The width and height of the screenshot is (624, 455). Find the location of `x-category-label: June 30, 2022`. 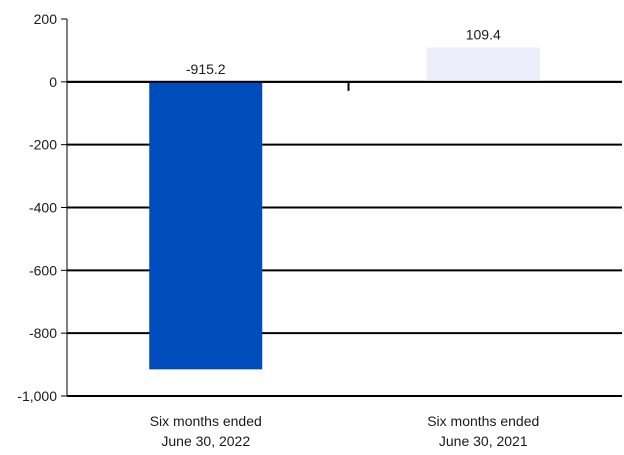

x-category-label: June 30, 2022 is located at coordinates (205, 441).